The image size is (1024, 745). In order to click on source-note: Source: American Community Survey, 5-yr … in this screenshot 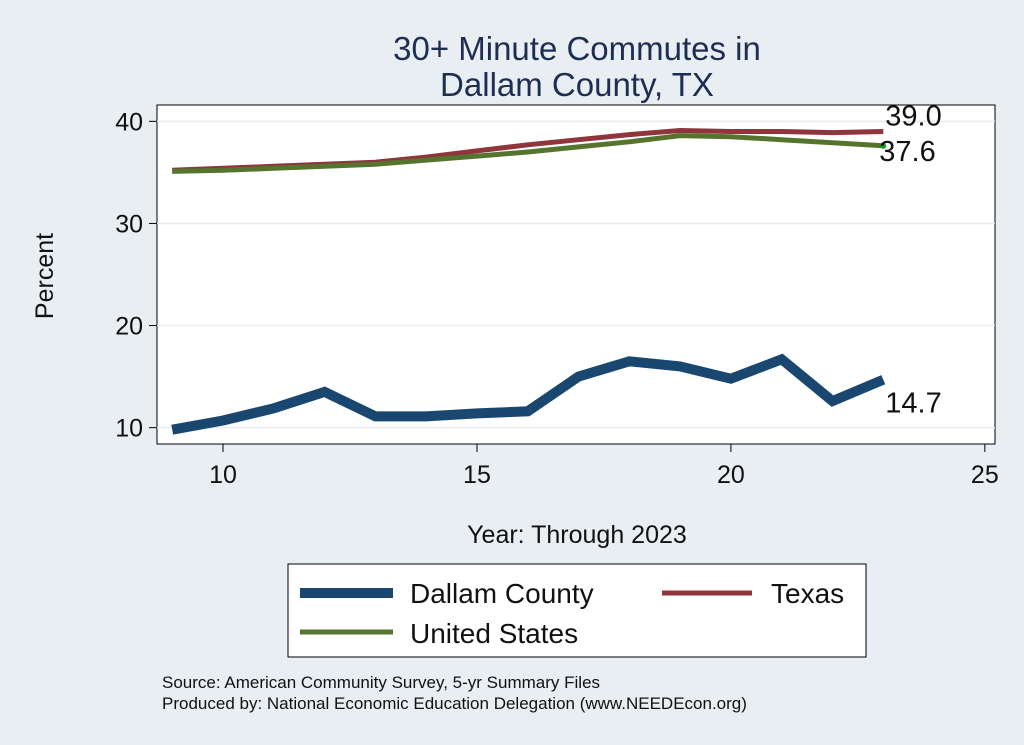, I will do `click(381, 682)`.